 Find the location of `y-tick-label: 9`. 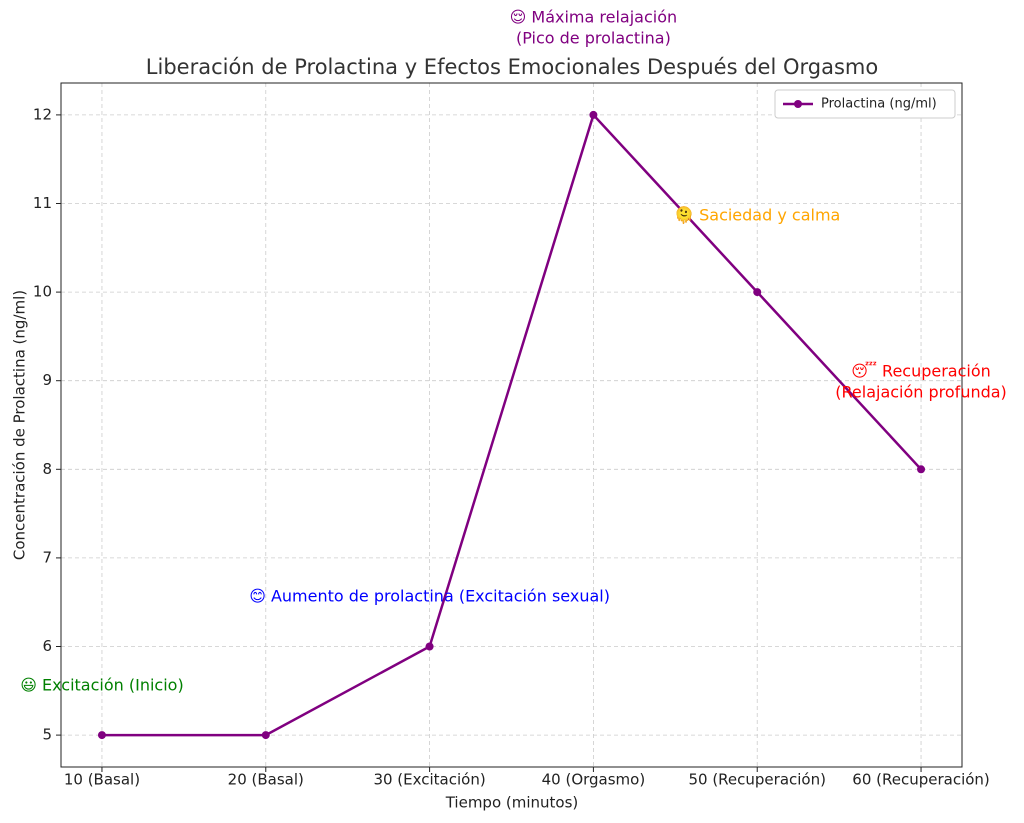

y-tick-label: 9 is located at coordinates (47, 380).